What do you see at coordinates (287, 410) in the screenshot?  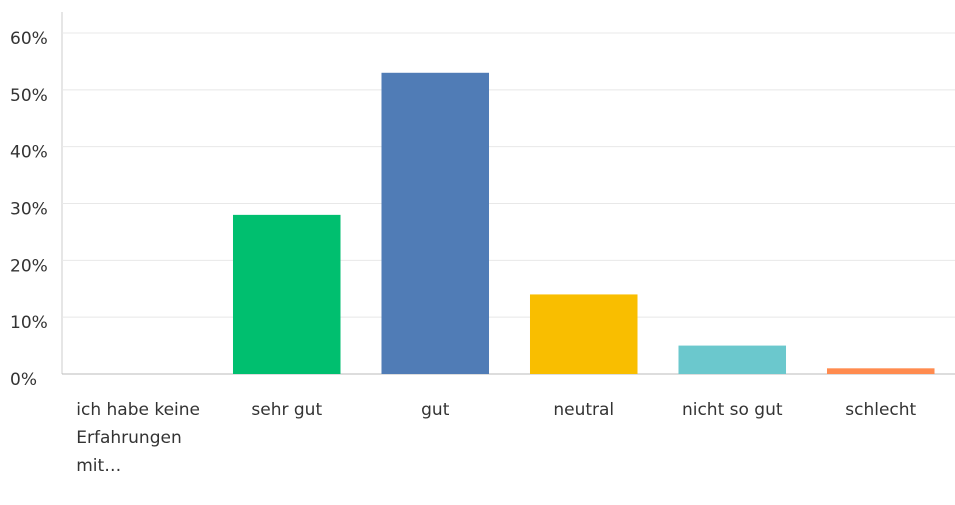 I see `x-tick-label: sehr gut` at bounding box center [287, 410].